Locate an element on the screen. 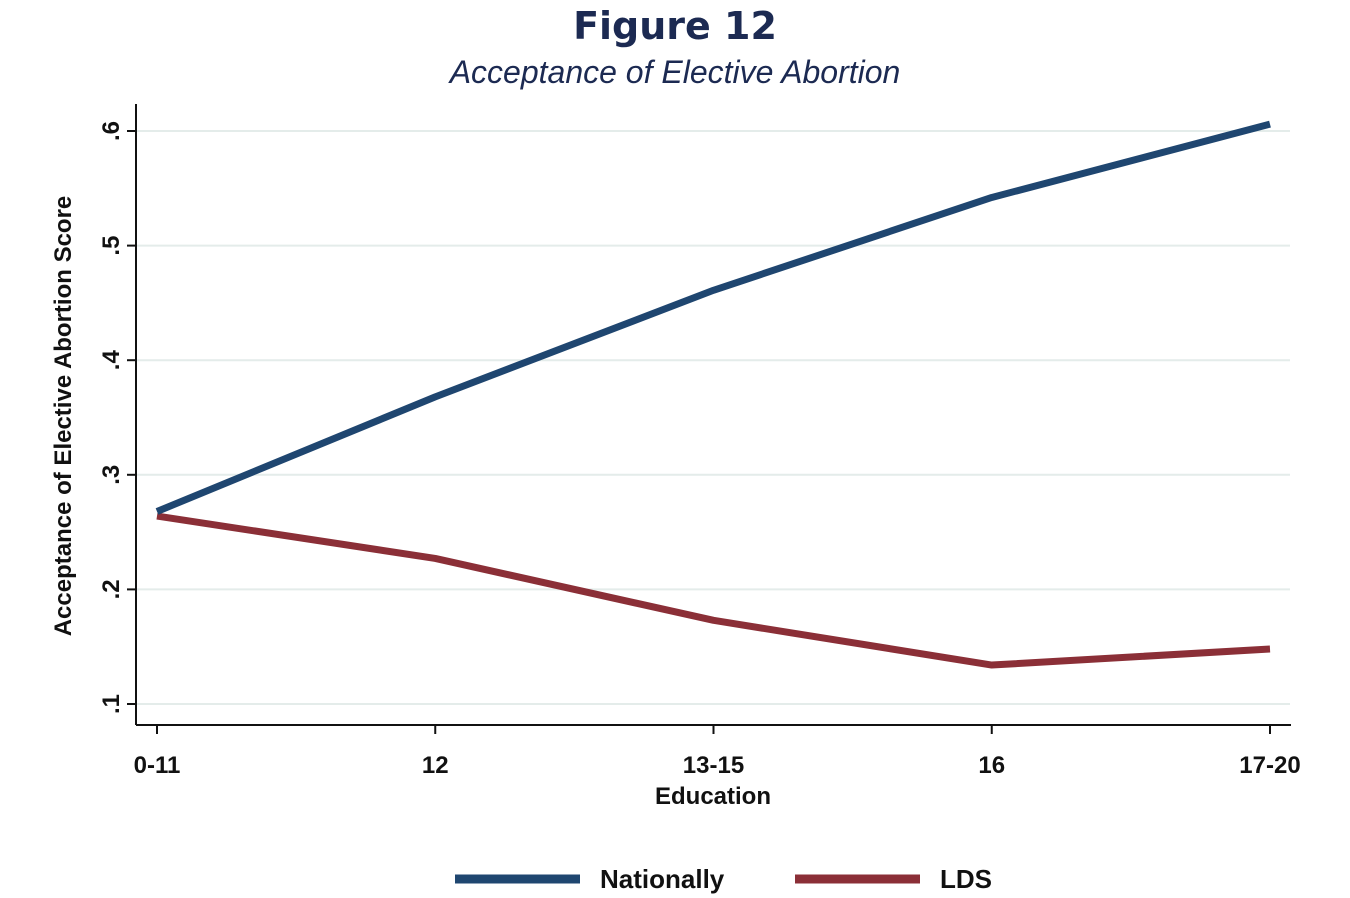  x-tick-label: 0-11 is located at coordinates (157, 765).